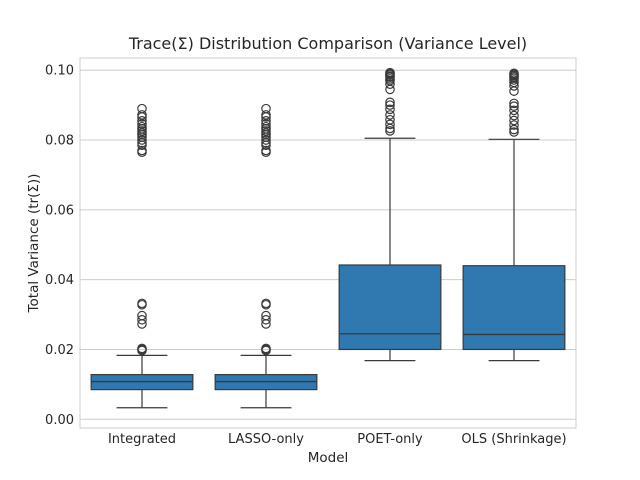 The height and width of the screenshot is (480, 640). I want to click on y-tick-labels: 0.00 0.02 0.04 0.06 0.08 0.10, so click(59, 246).